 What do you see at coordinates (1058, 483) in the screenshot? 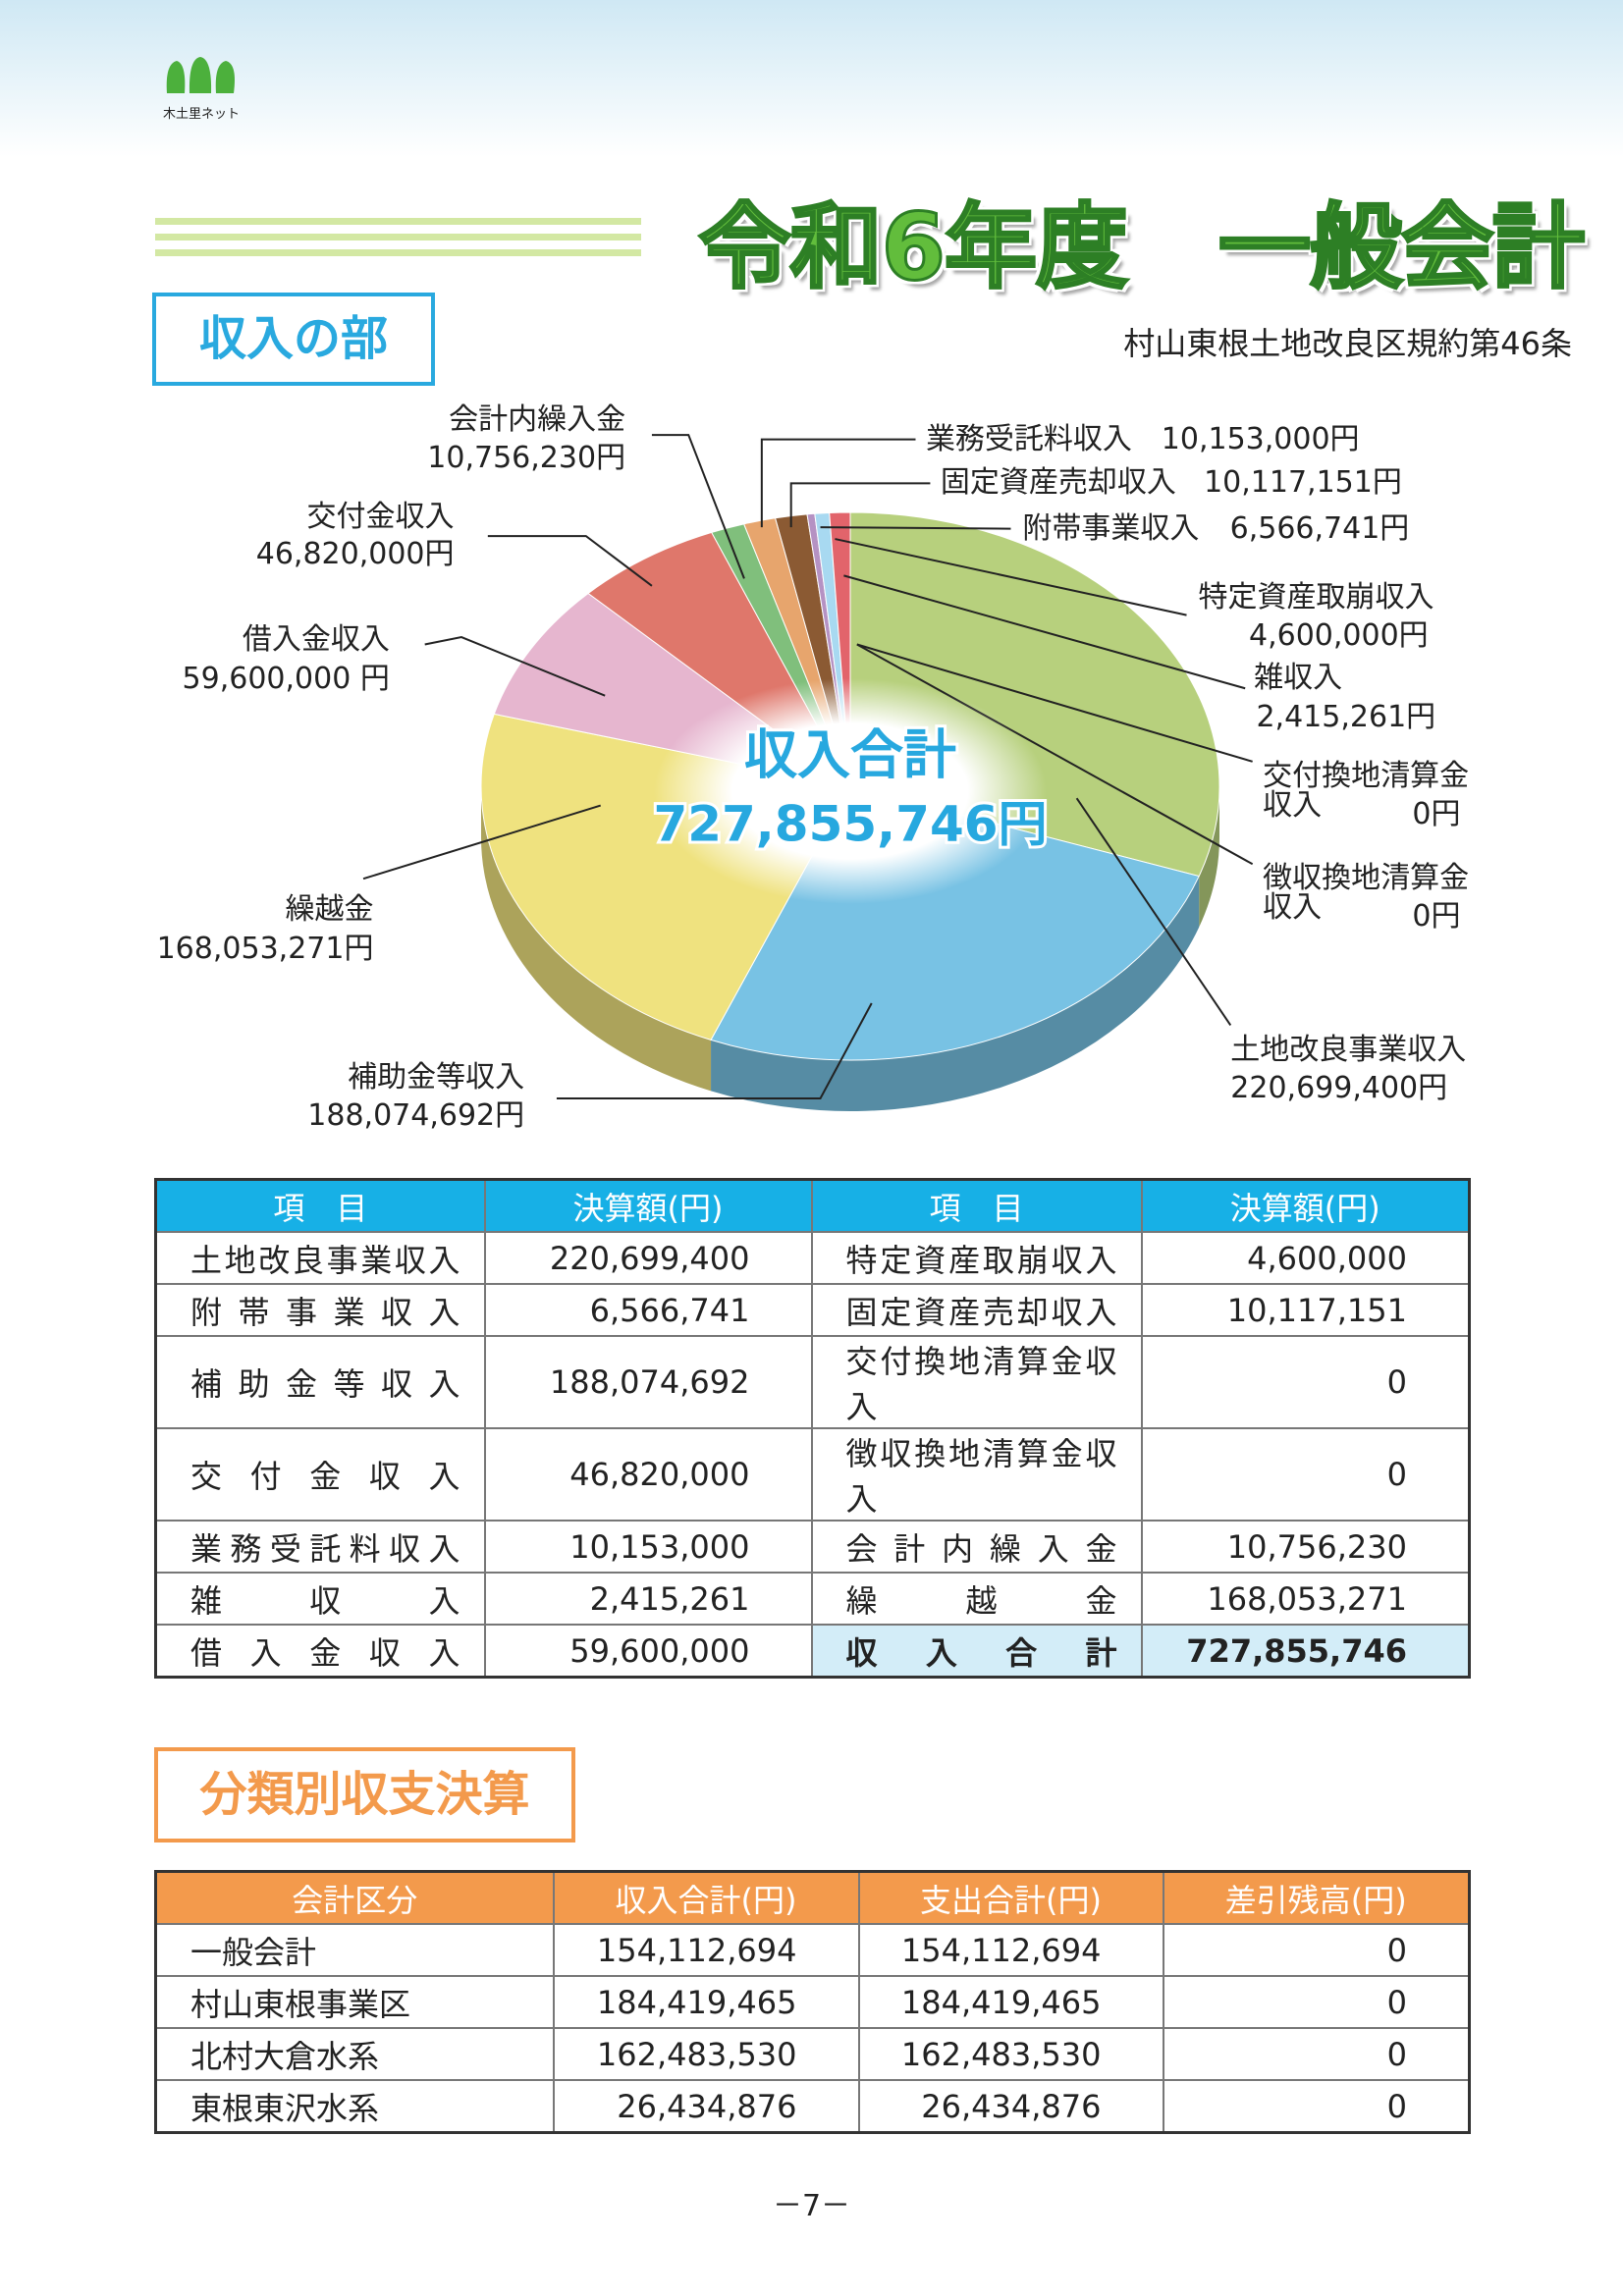
I see `category-label: 固定資産売却収入` at bounding box center [1058, 483].